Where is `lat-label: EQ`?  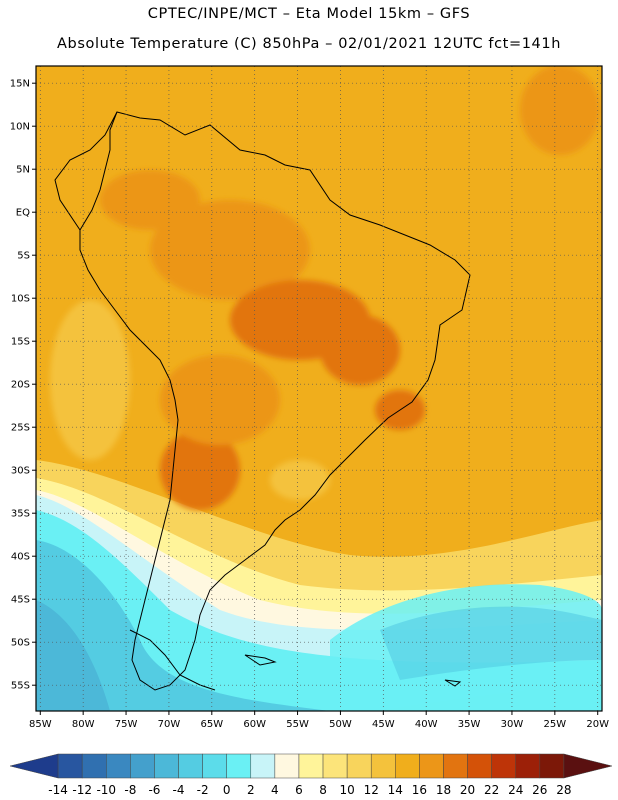 lat-label: EQ is located at coordinates (23, 213).